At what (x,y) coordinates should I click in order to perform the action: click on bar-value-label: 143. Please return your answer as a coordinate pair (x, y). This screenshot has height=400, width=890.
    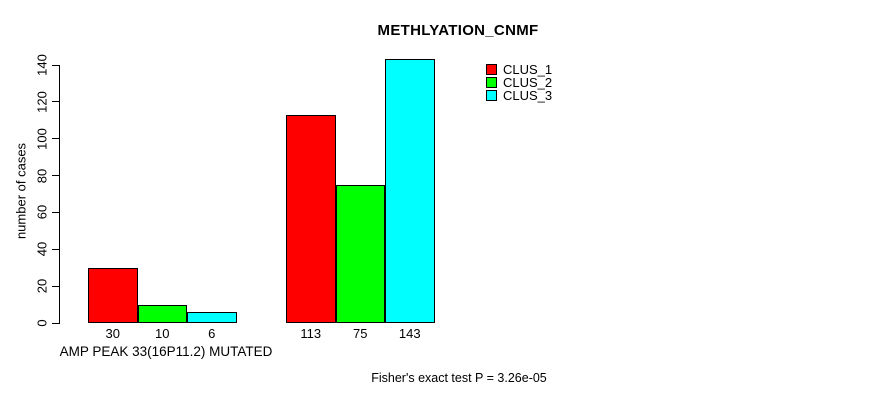
    Looking at the image, I should click on (409, 333).